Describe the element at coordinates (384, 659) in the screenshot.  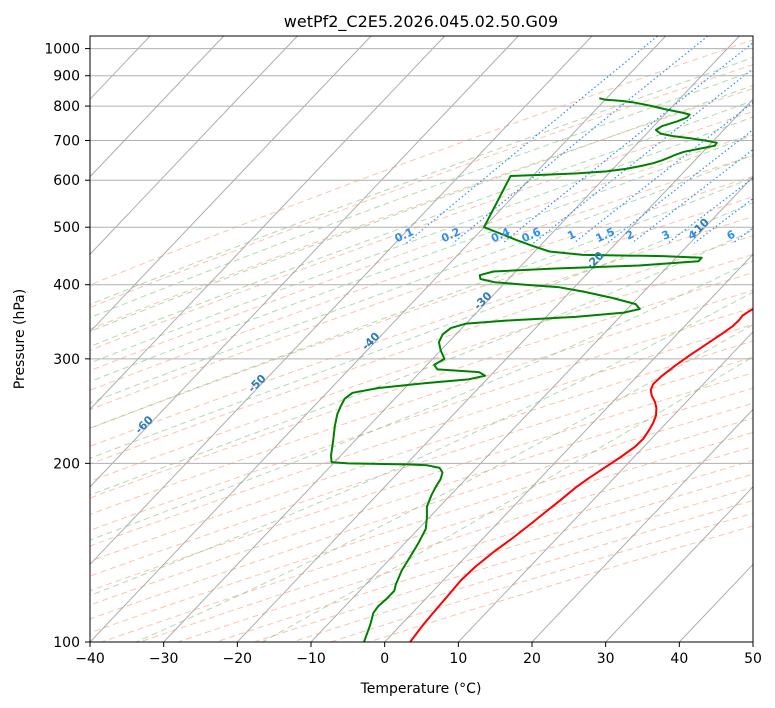
I see `x-tick-label: 0` at that location.